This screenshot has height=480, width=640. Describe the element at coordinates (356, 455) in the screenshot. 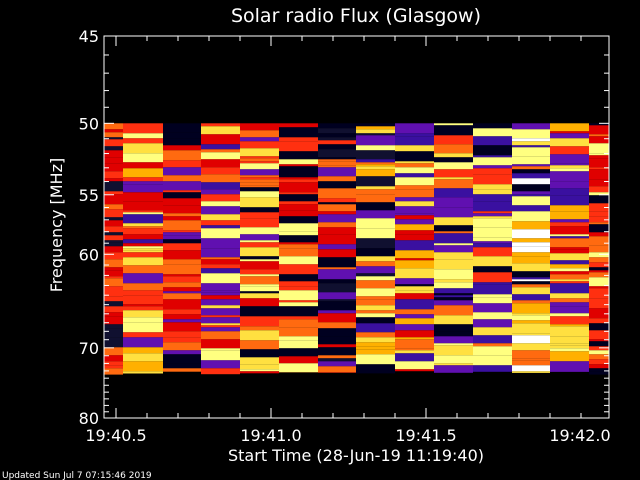

I see `x-axis-label: Start Time (28-Jun-19 11:19:40)` at that location.